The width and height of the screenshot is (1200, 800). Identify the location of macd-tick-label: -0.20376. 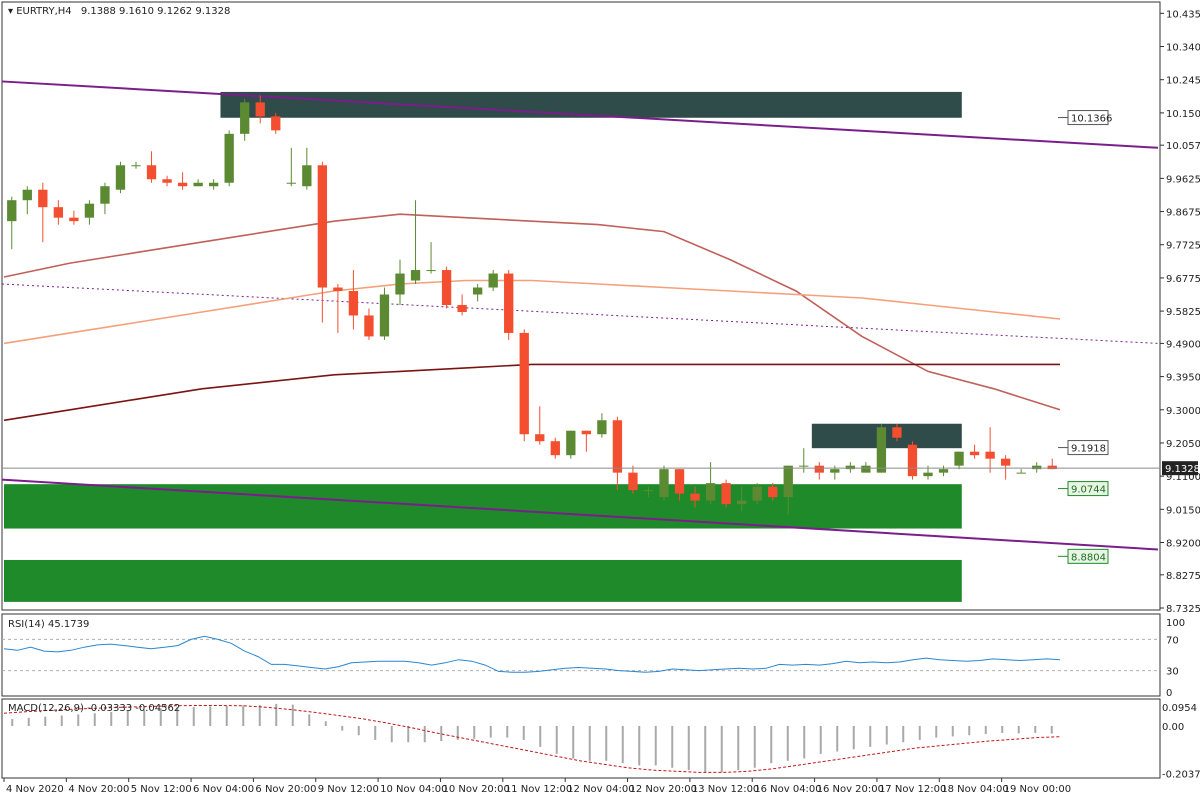
(1181, 774).